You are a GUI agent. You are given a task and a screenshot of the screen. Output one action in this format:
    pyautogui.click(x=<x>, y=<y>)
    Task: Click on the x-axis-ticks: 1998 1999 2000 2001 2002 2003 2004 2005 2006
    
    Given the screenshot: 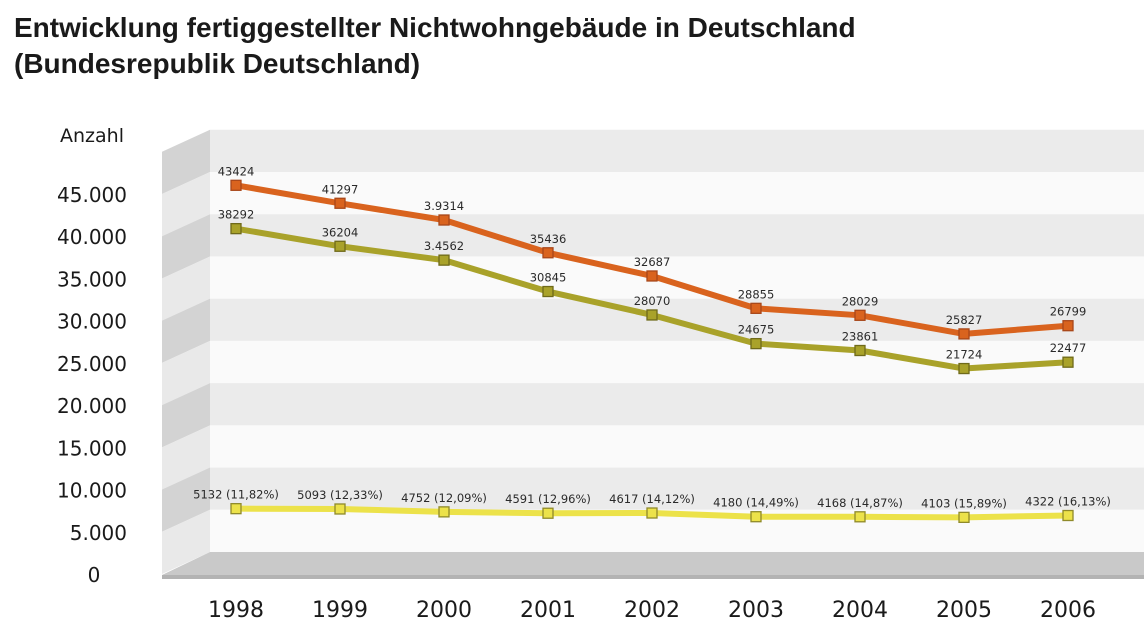 What is the action you would take?
    pyautogui.click(x=652, y=610)
    